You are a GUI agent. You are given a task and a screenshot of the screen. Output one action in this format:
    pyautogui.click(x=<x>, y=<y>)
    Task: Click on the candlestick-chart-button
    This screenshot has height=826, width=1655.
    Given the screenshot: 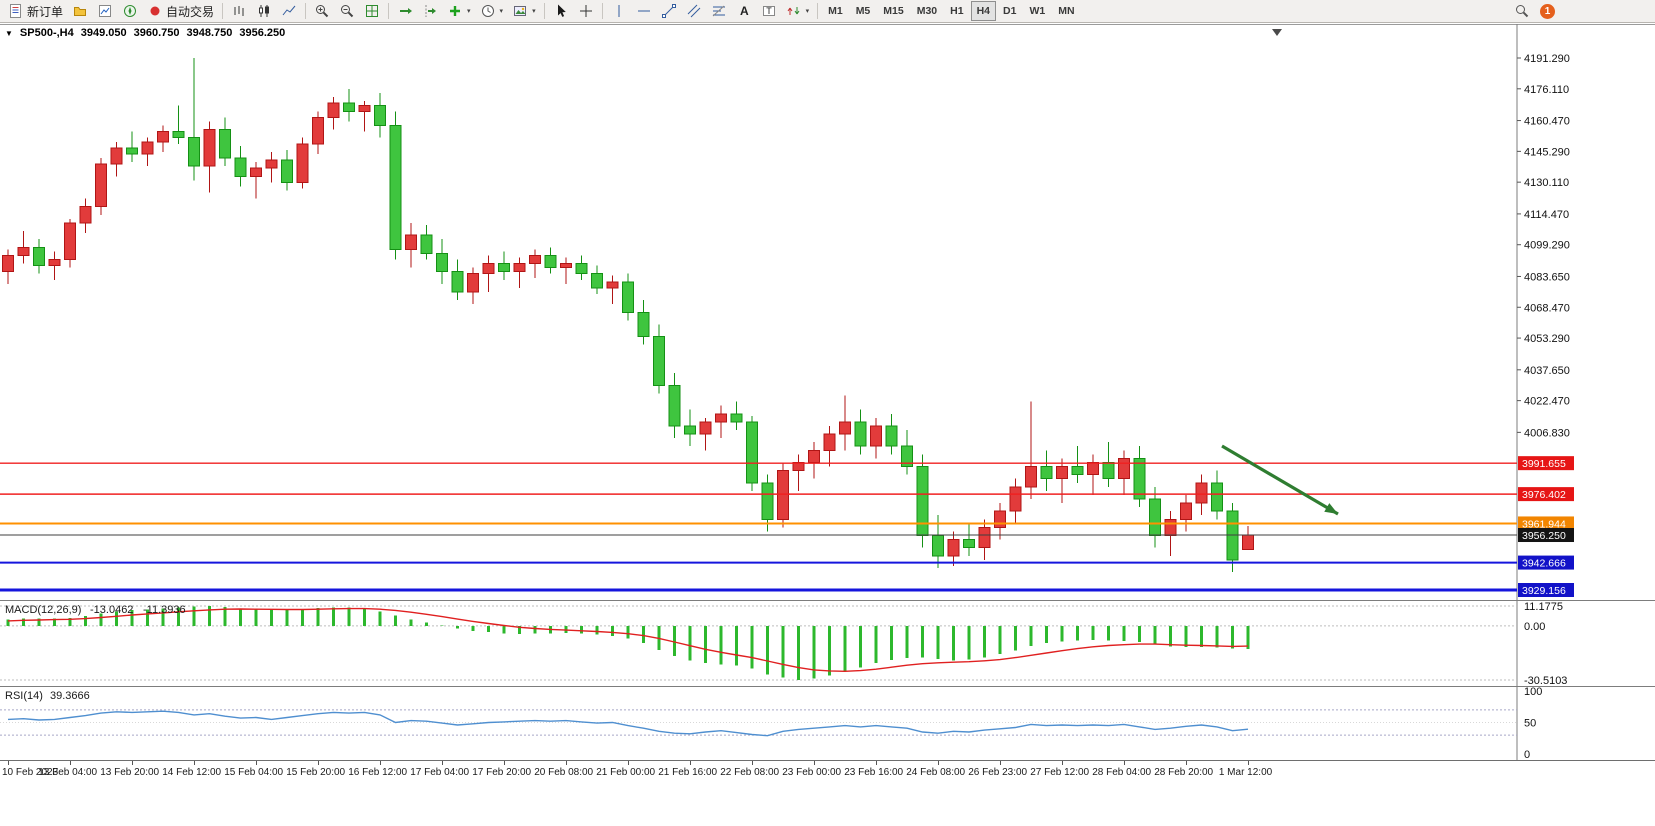 What is the action you would take?
    pyautogui.click(x=264, y=11)
    